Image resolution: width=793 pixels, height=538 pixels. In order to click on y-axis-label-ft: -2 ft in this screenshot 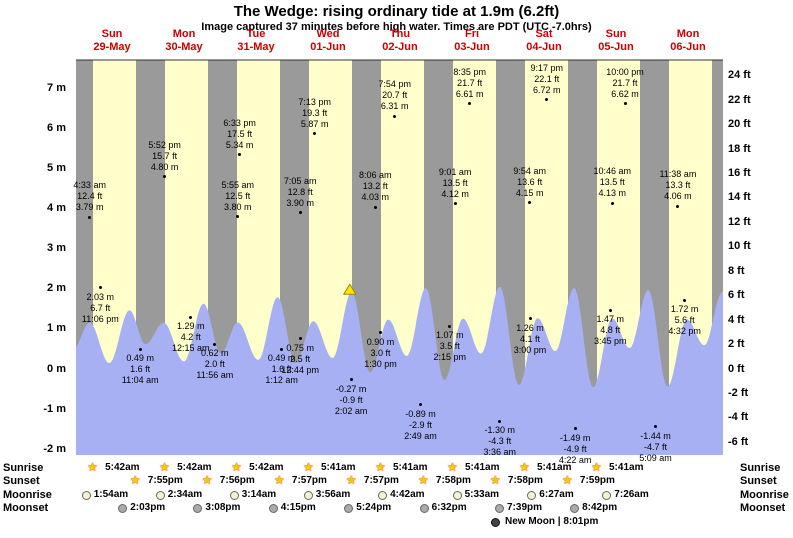, I will do `click(738, 392)`.